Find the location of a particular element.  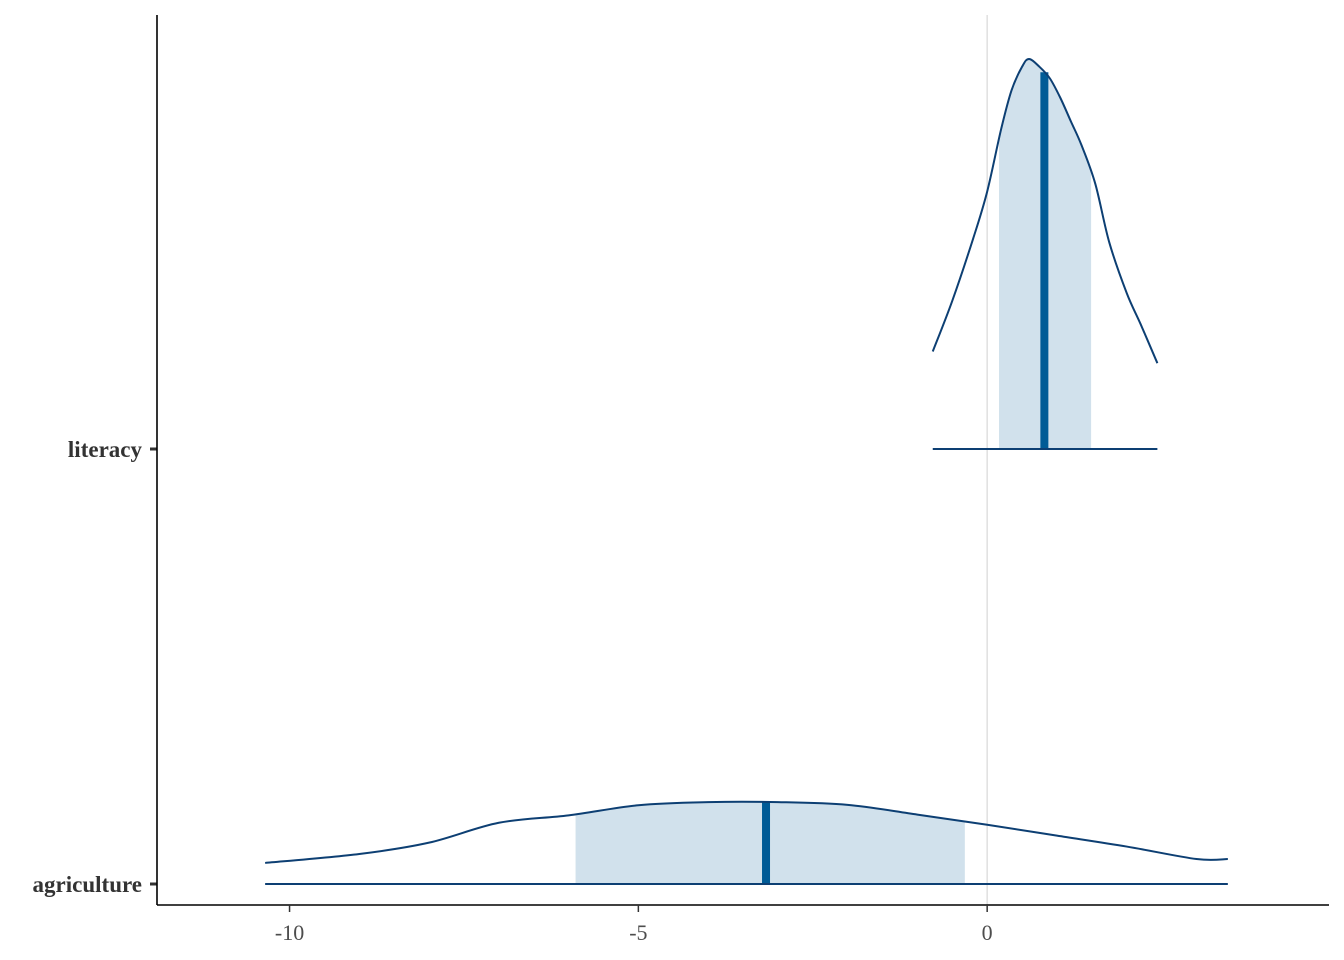

agriculture-density-outline is located at coordinates (746, 832).